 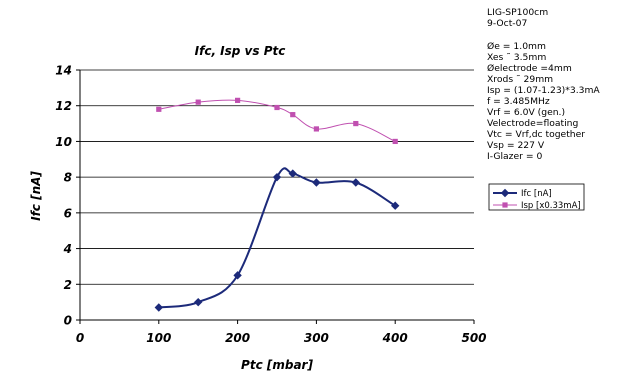 I want to click on y-tick-label: 2, so click(x=68, y=285).